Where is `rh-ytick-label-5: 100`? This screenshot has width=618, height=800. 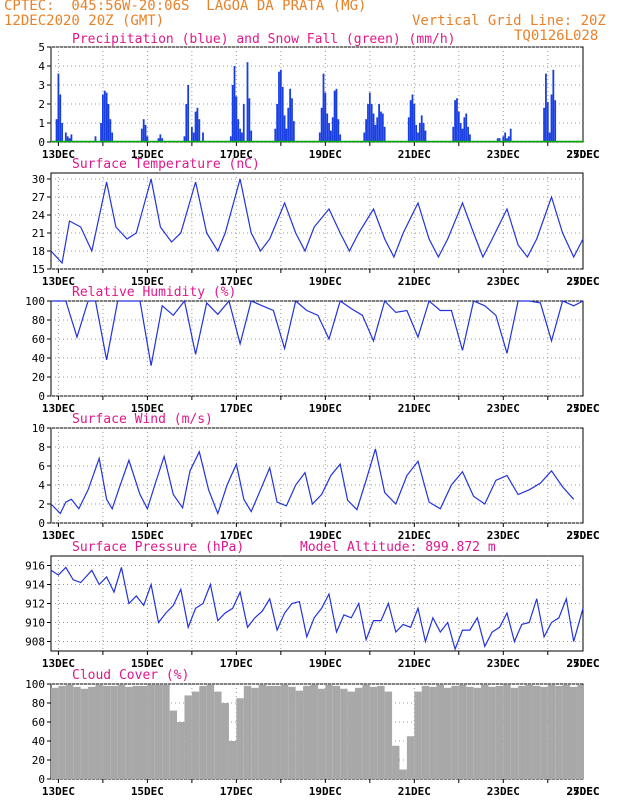 rh-ytick-label-5: 100 is located at coordinates (35, 301).